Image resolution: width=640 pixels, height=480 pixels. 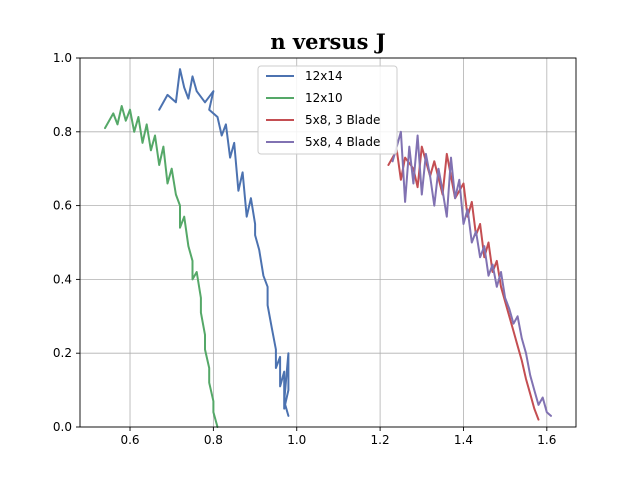 I want to click on legend-frame, so click(x=327, y=110).